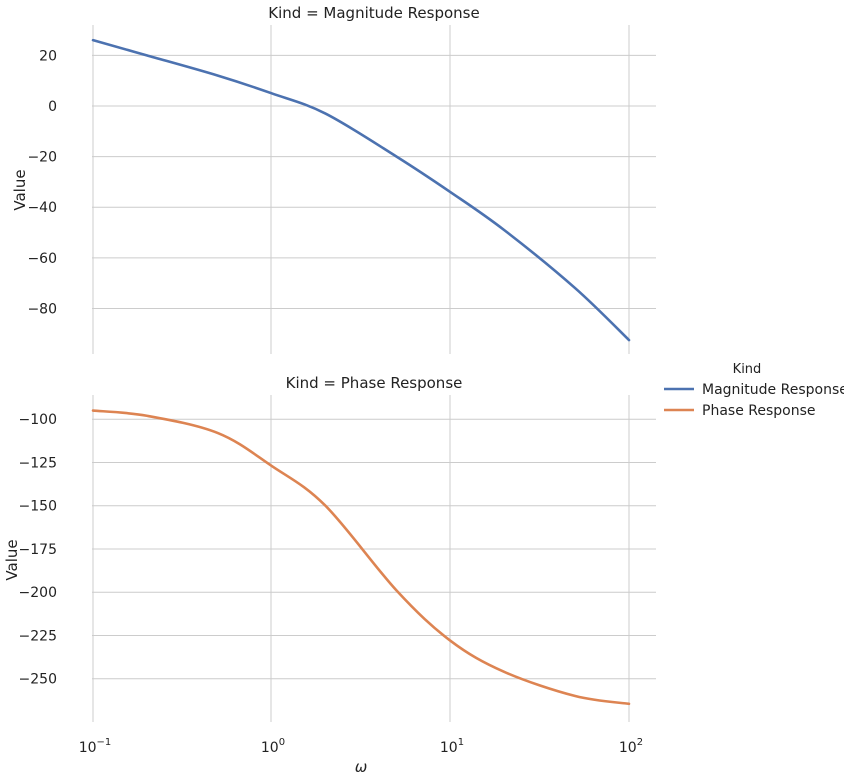 The width and height of the screenshot is (844, 781). What do you see at coordinates (42, 158) in the screenshot?
I see `y-tick-label: −20` at bounding box center [42, 158].